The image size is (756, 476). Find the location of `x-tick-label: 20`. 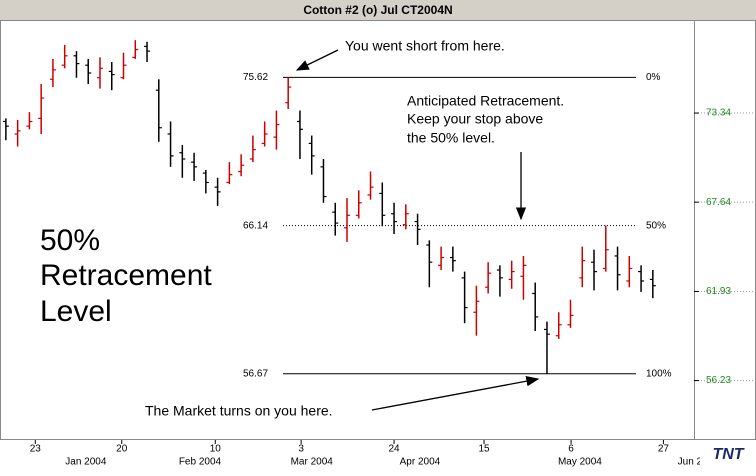

x-tick-label: 20 is located at coordinates (122, 449).